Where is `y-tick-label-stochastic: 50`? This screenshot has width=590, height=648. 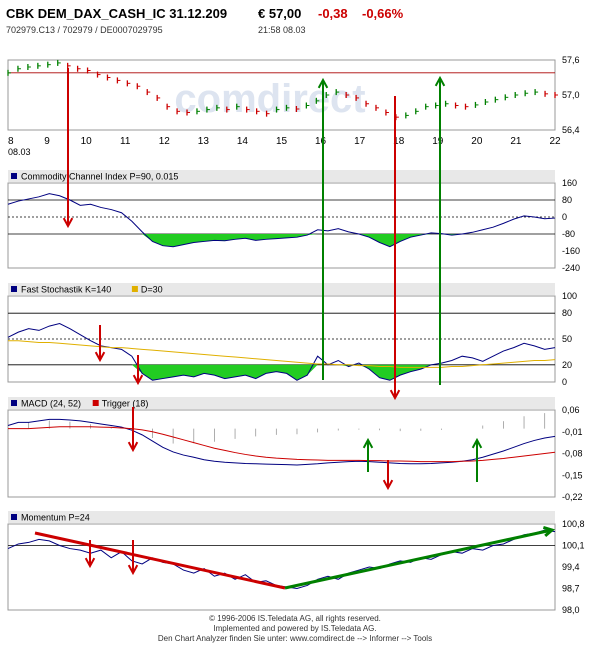
y-tick-label-stochastic: 50 is located at coordinates (567, 339).